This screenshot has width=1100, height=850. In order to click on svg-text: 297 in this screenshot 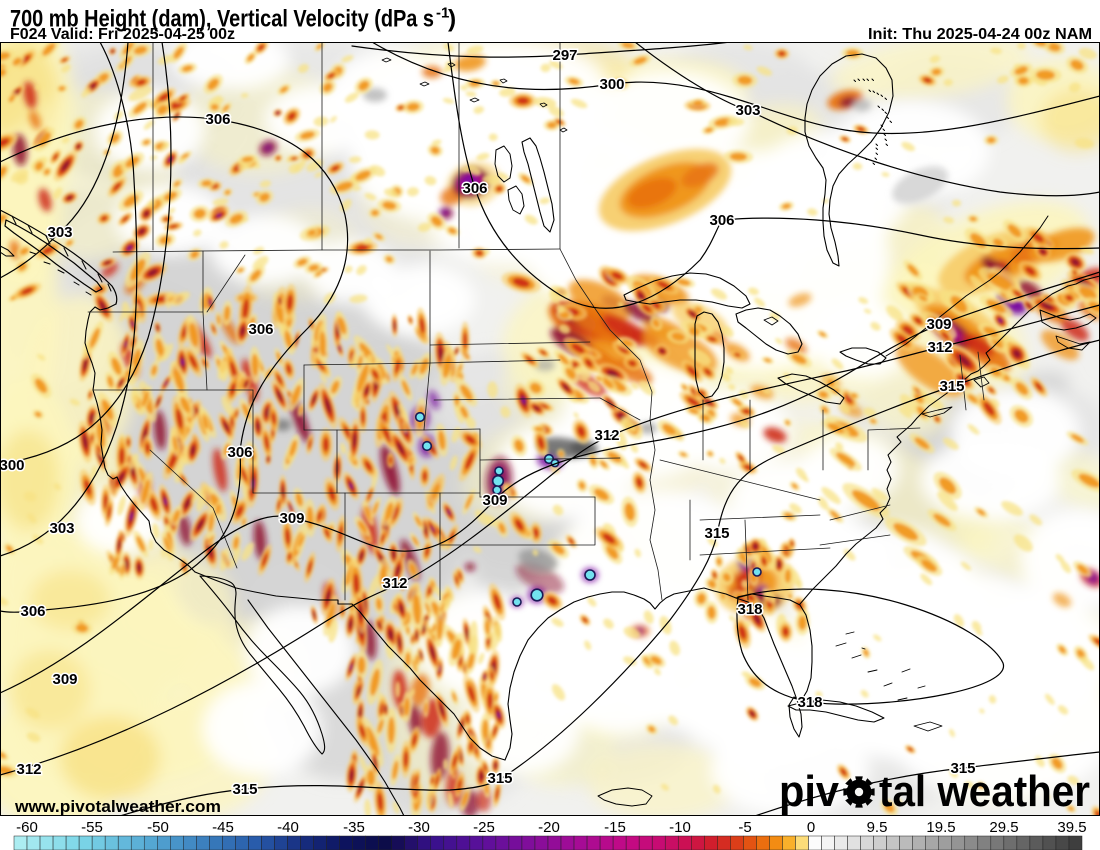, I will do `click(564, 55)`.